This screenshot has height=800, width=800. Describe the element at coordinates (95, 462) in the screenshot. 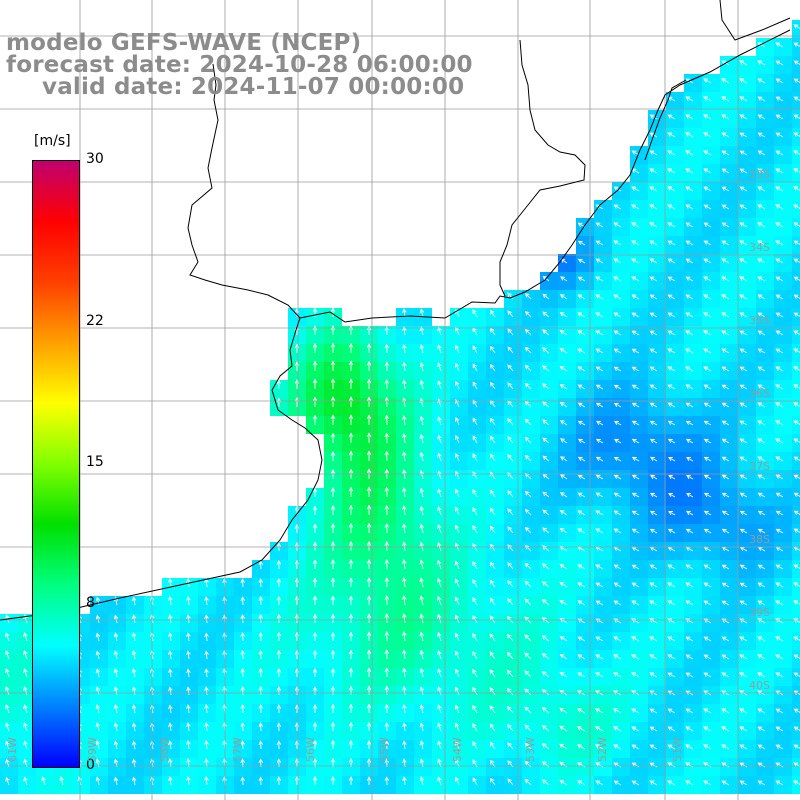

I see `colorbar-tick-label: 15` at that location.